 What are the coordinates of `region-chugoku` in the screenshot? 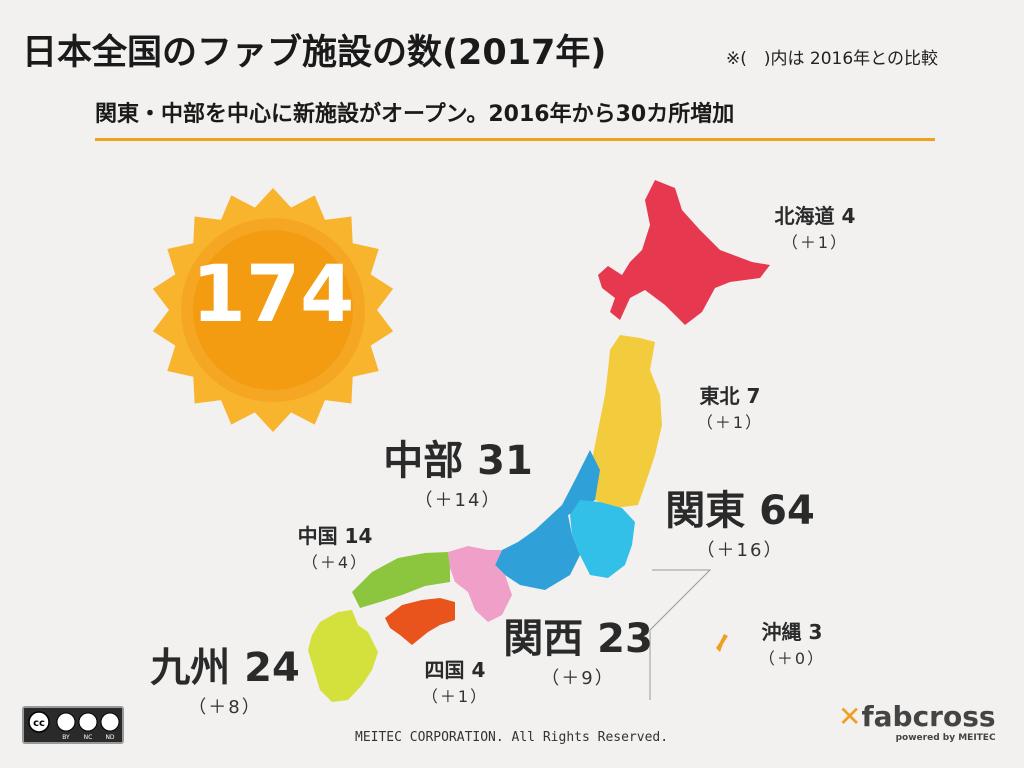 It's located at (401, 580).